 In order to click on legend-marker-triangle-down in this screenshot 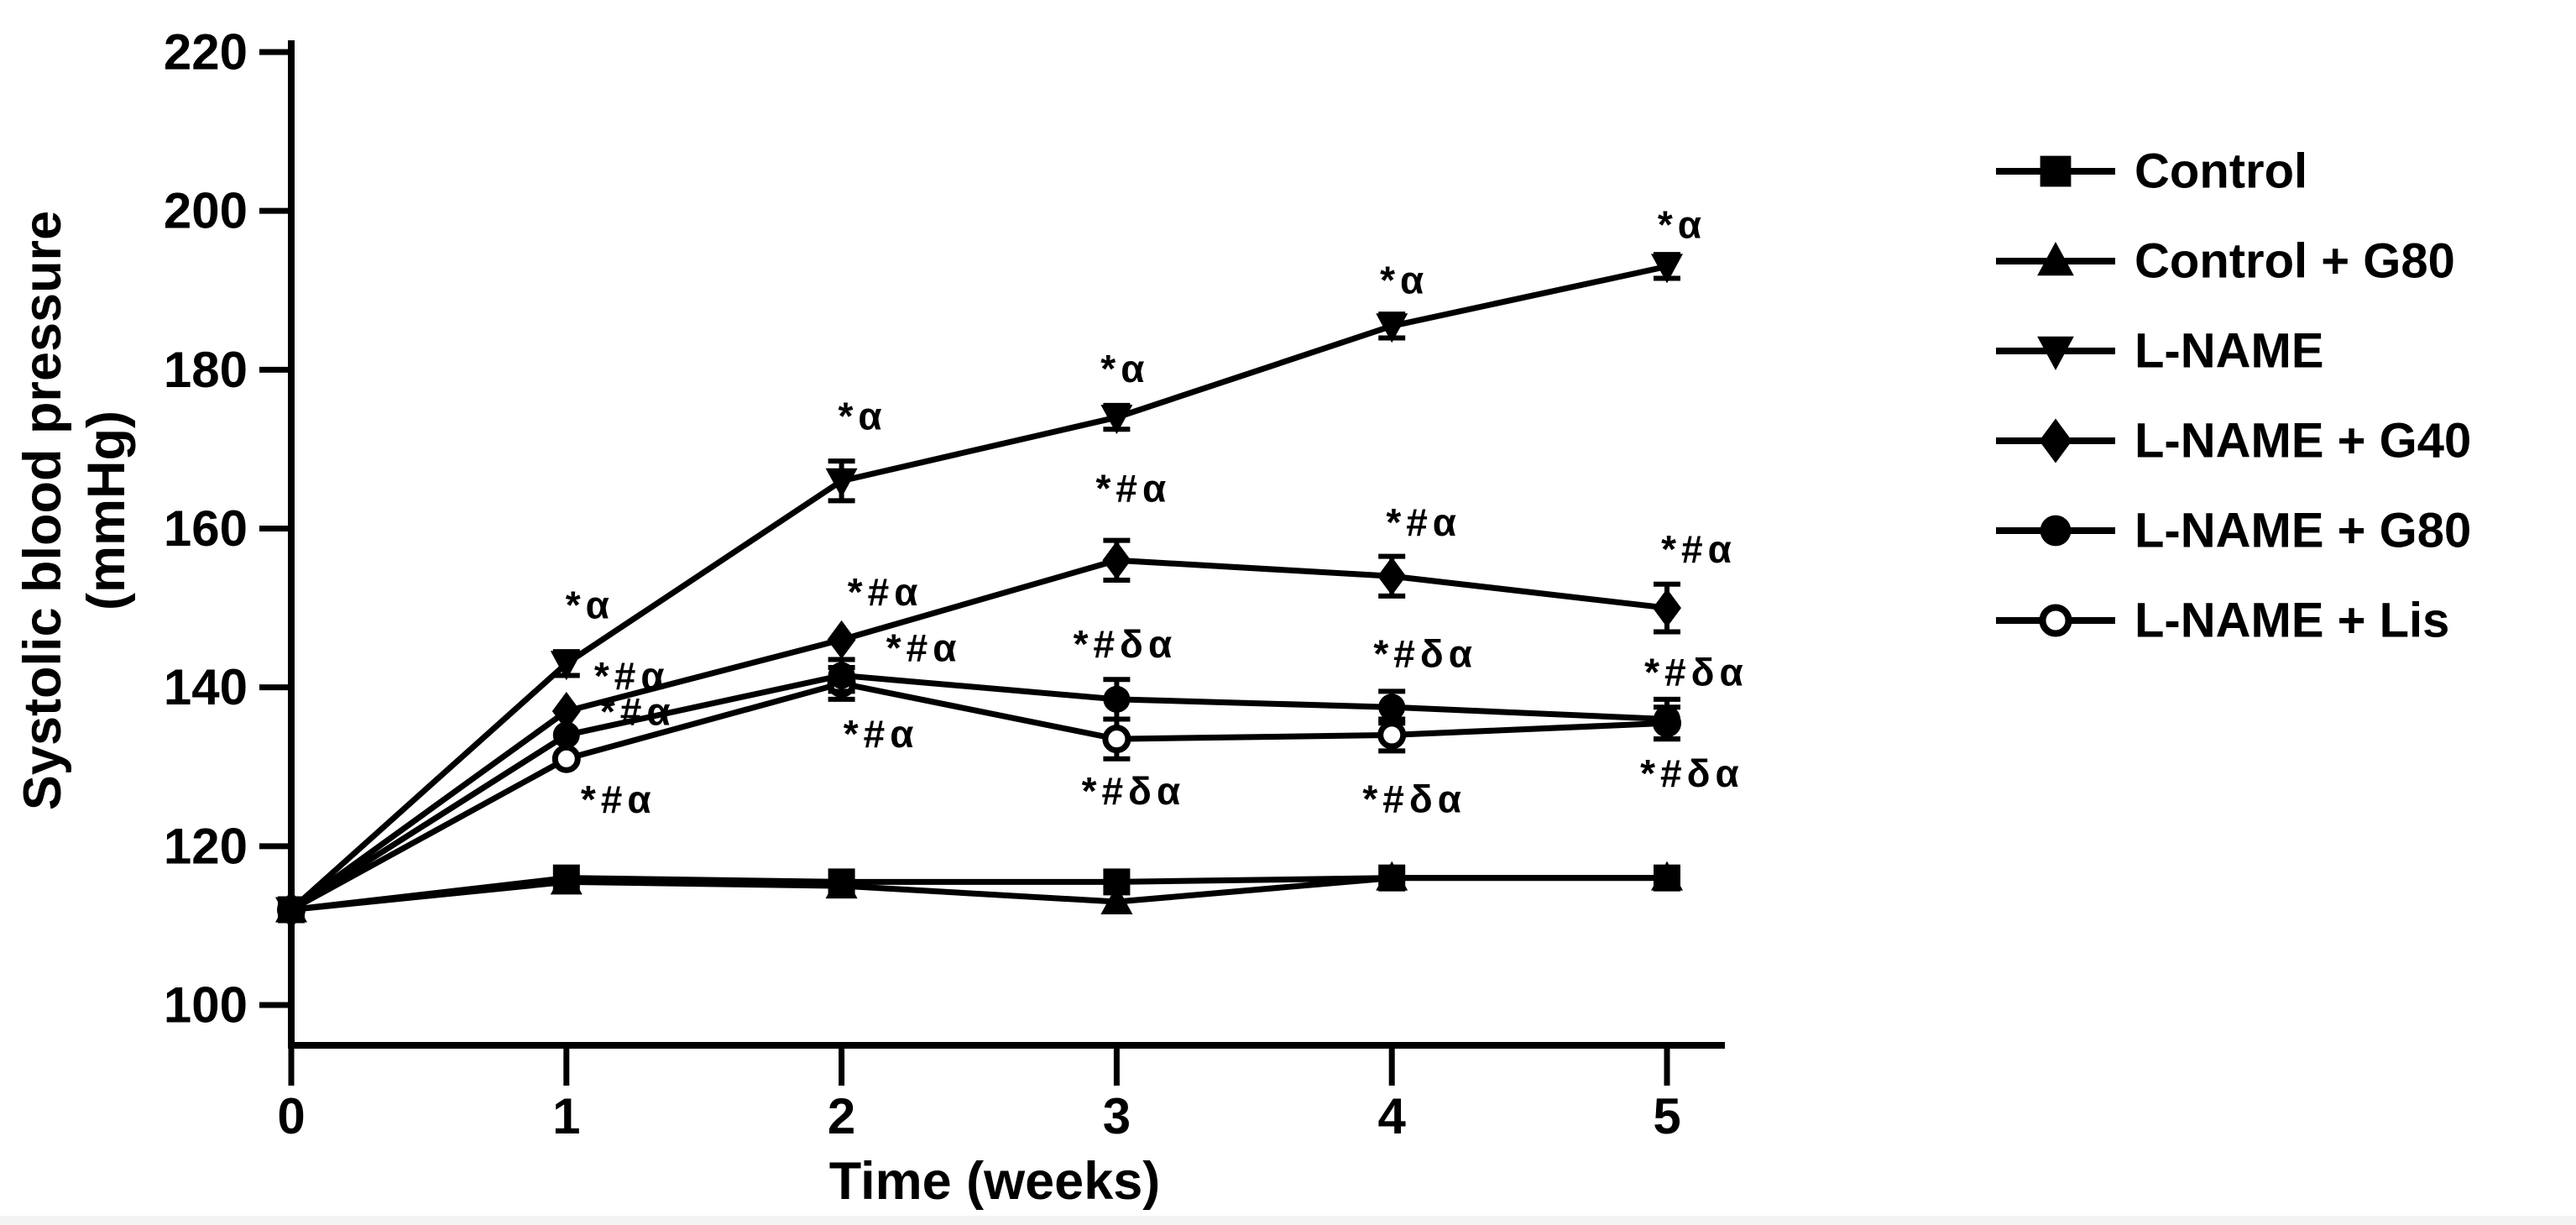, I will do `click(2055, 353)`.